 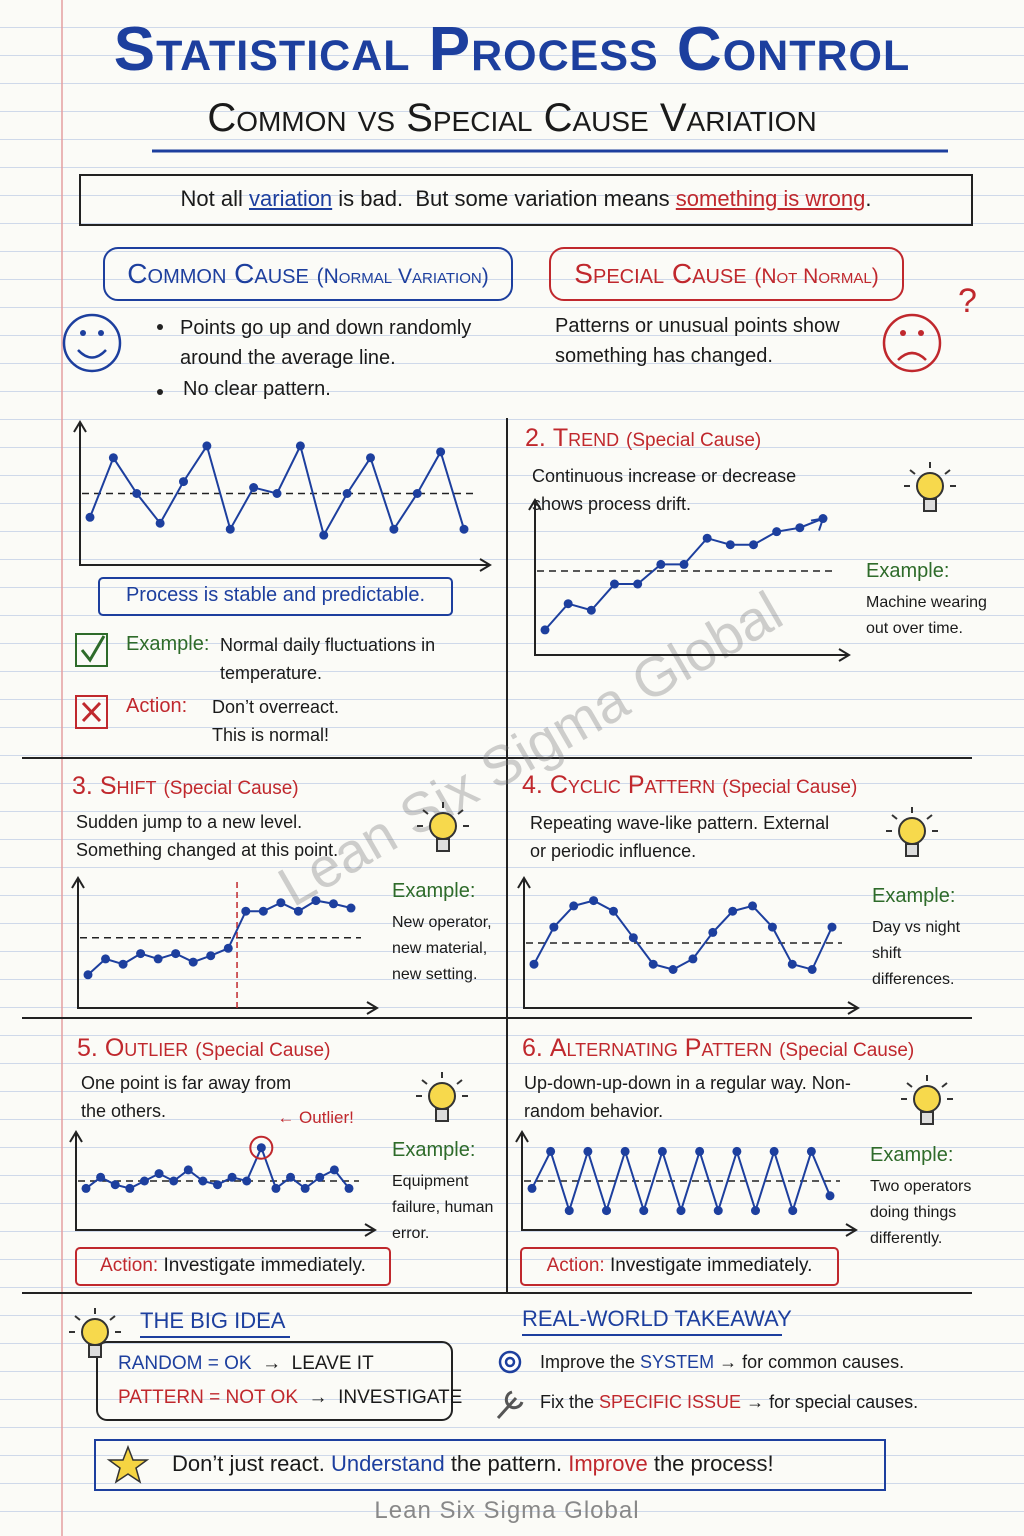 I want to click on note: (Normal Variation), so click(x=402, y=276).